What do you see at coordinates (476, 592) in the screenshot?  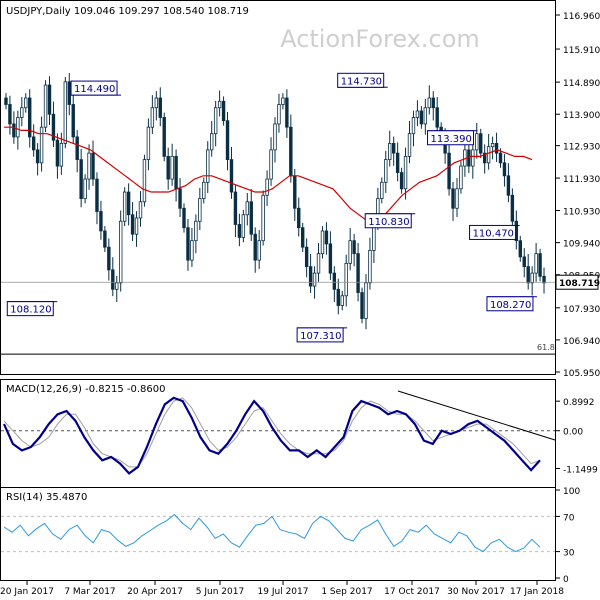 I see `x-tick-label: 30 Nov 2017` at bounding box center [476, 592].